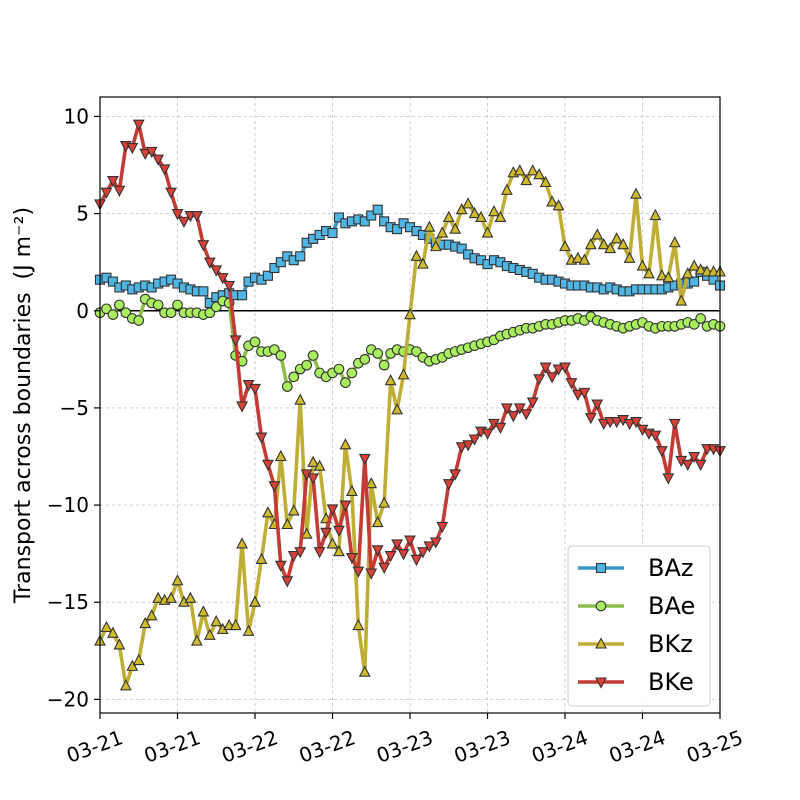  Describe the element at coordinates (23, 448) in the screenshot. I see `y-axis-label-text: Transport across boundaries` at that location.